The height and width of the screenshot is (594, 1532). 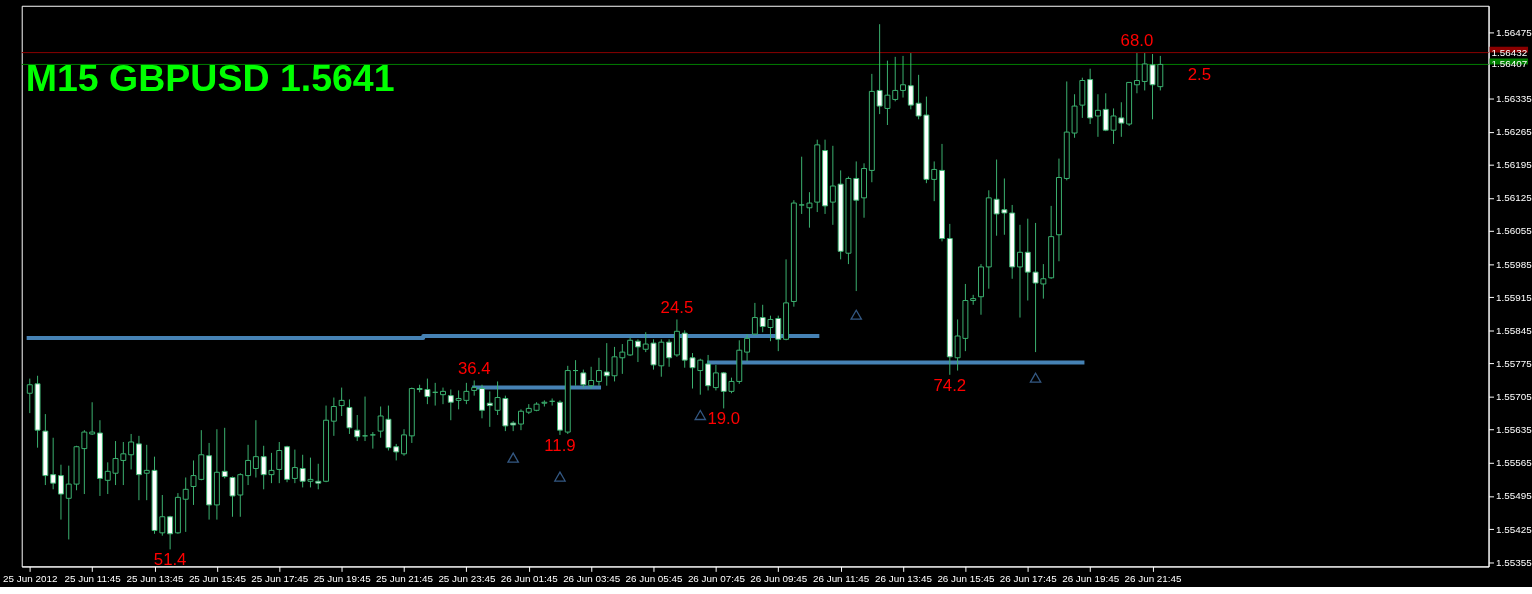 What do you see at coordinates (950, 385) in the screenshot?
I see `annotation: 74.2` at bounding box center [950, 385].